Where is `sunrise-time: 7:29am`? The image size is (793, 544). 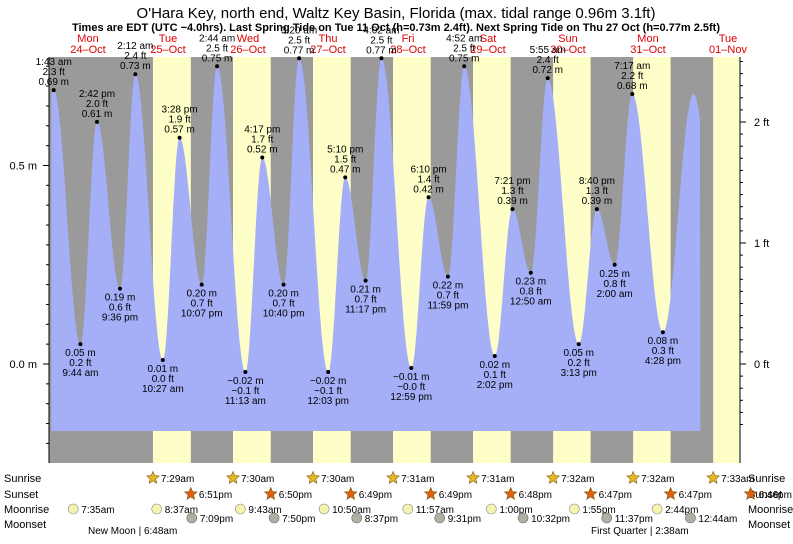 sunrise-time: 7:29am is located at coordinates (177, 479).